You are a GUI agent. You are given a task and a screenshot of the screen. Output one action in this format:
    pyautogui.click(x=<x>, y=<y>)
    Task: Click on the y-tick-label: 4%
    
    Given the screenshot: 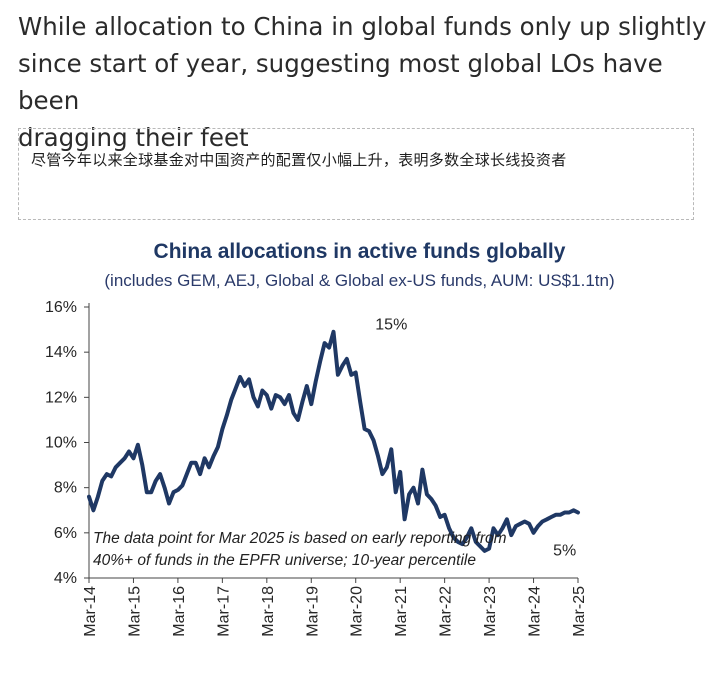 What is the action you would take?
    pyautogui.click(x=65, y=578)
    